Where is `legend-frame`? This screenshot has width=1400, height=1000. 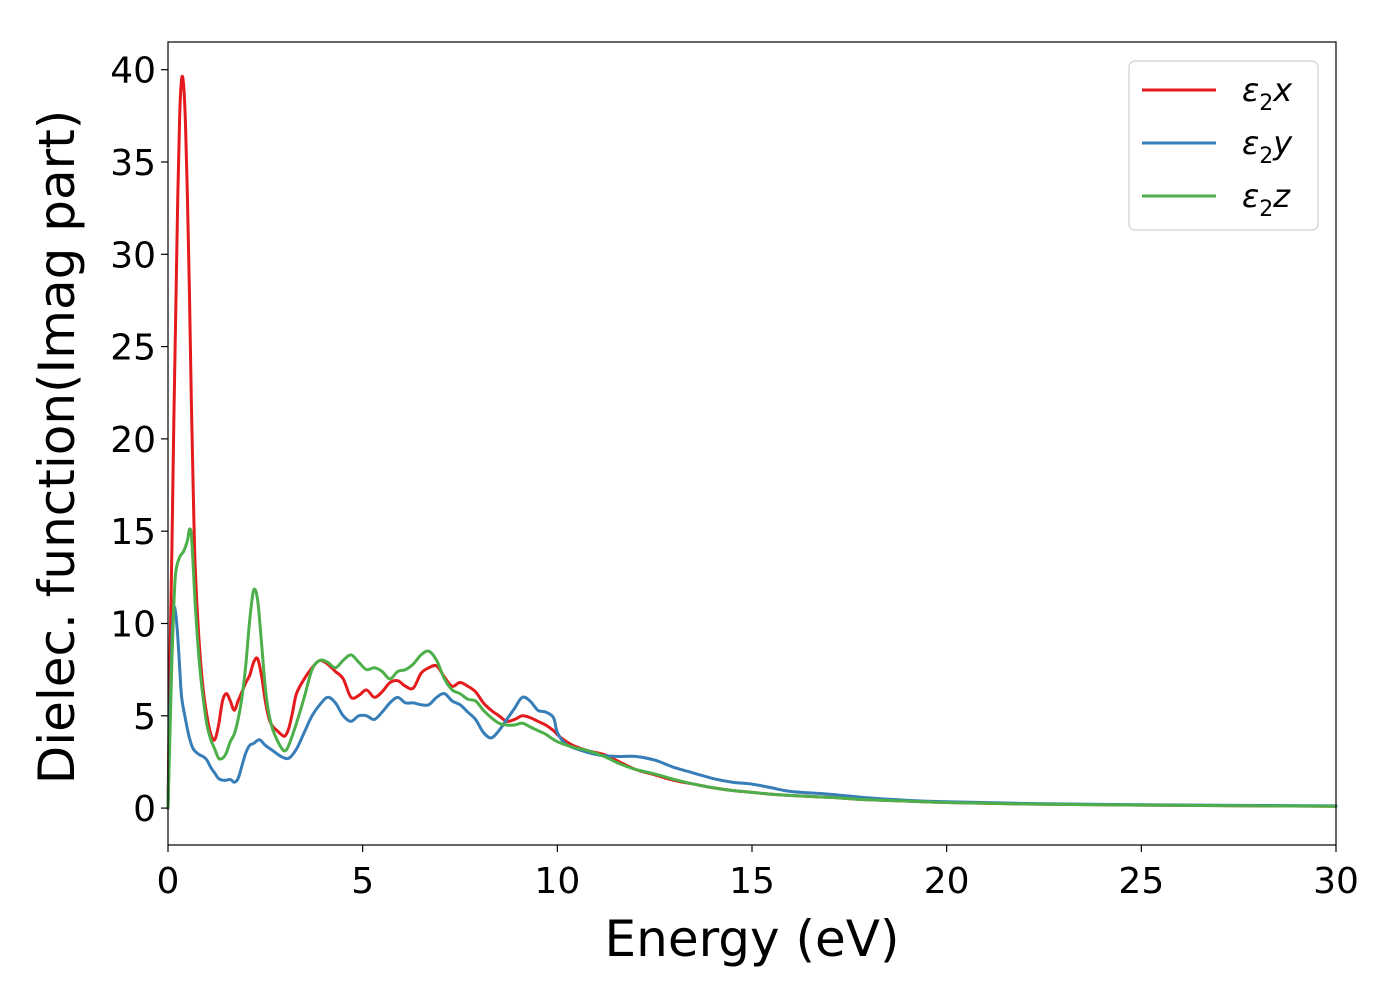
legend-frame is located at coordinates (1223, 145).